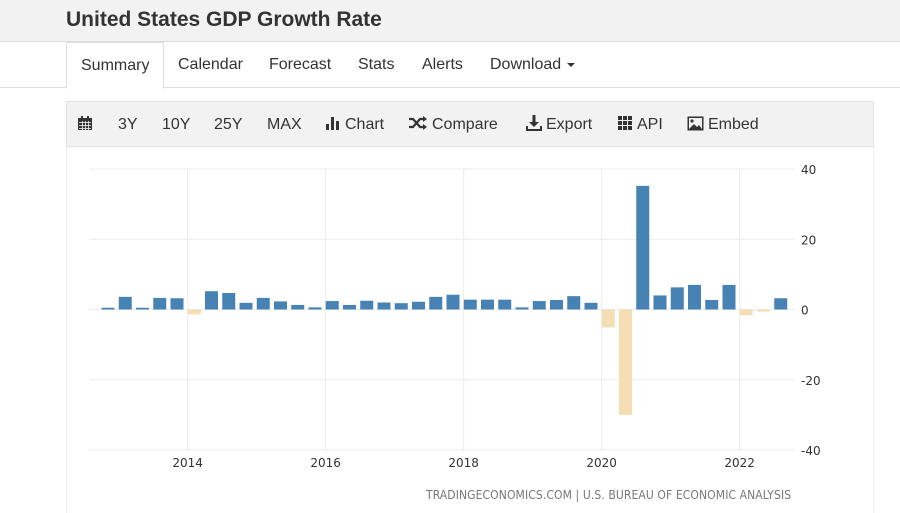  I want to click on compare-button: Compare, so click(453, 125).